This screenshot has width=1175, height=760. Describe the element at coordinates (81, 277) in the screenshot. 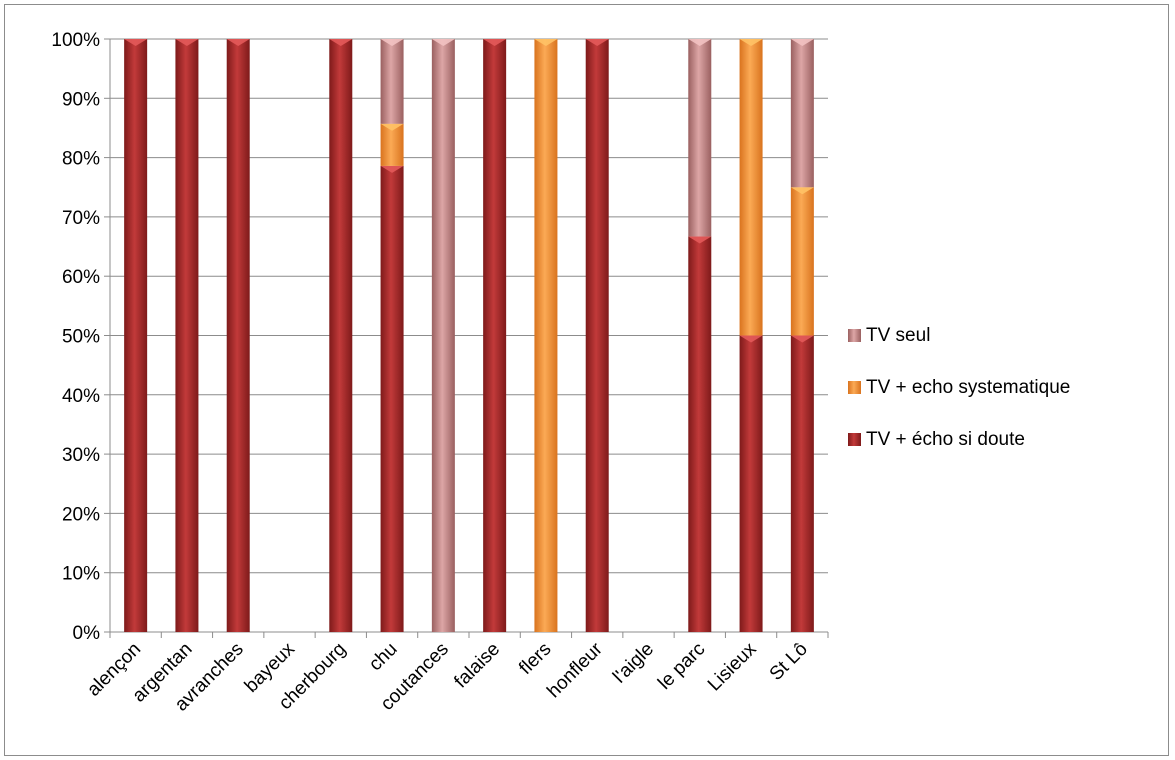

I see `y-tick-label: 60%` at that location.